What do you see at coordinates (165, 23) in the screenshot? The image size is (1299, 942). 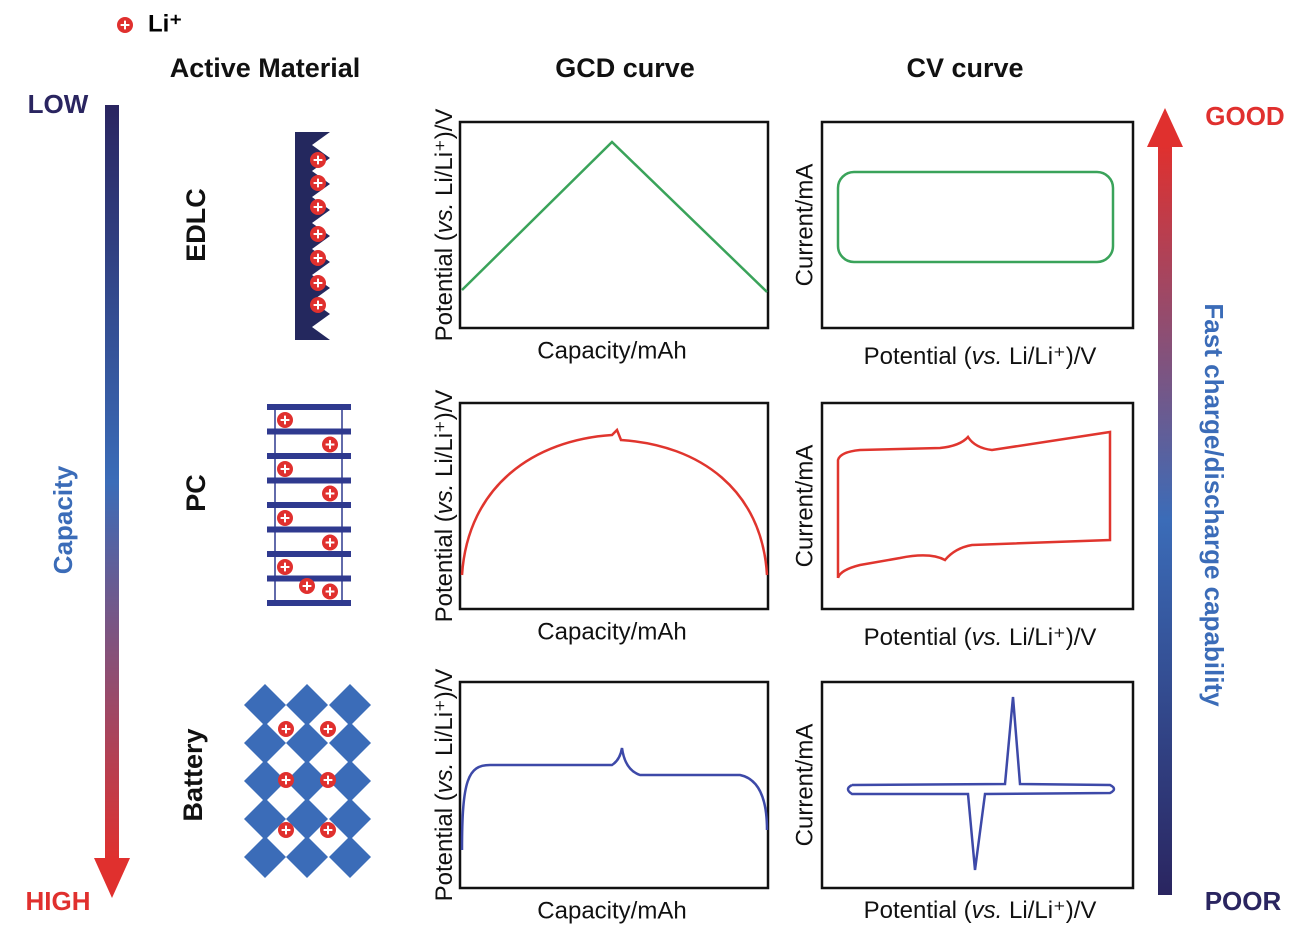 I see `legend-label: Li⁺` at bounding box center [165, 23].